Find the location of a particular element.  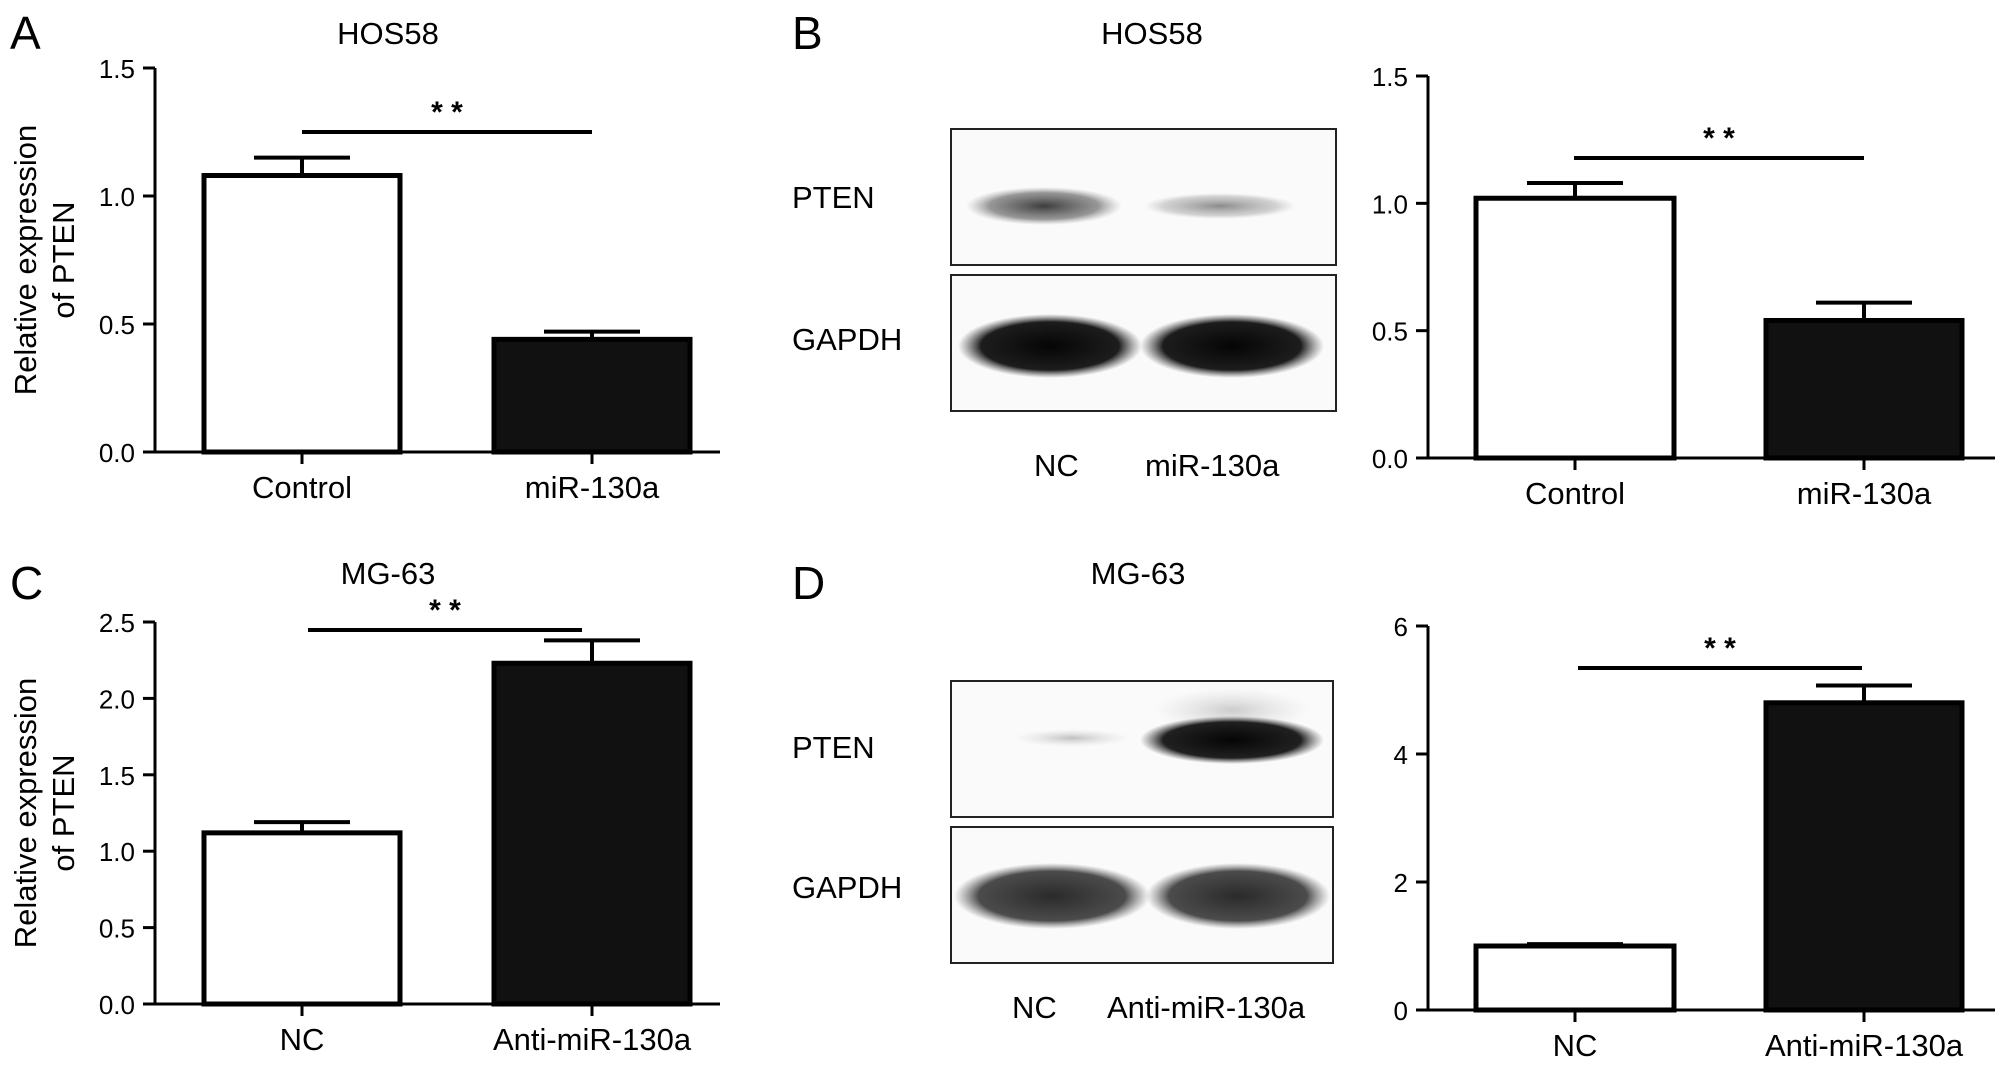

blot-b-gapdh-strip is located at coordinates (1143, 343).